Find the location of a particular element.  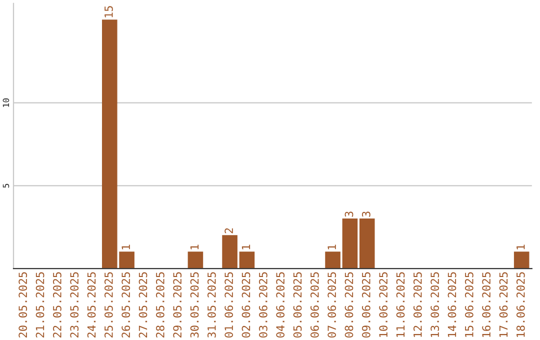

x-tick-label: 07.06.2025 is located at coordinates (332, 305).